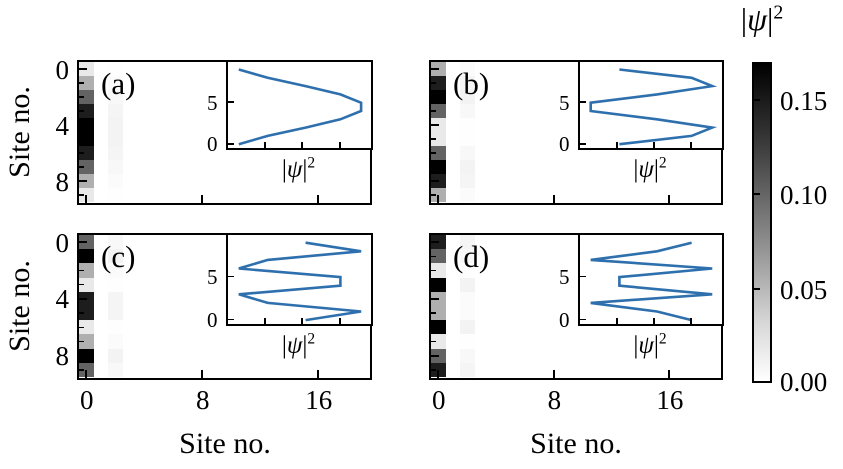  What do you see at coordinates (87, 400) in the screenshot?
I see `x-tick-label: 0` at bounding box center [87, 400].